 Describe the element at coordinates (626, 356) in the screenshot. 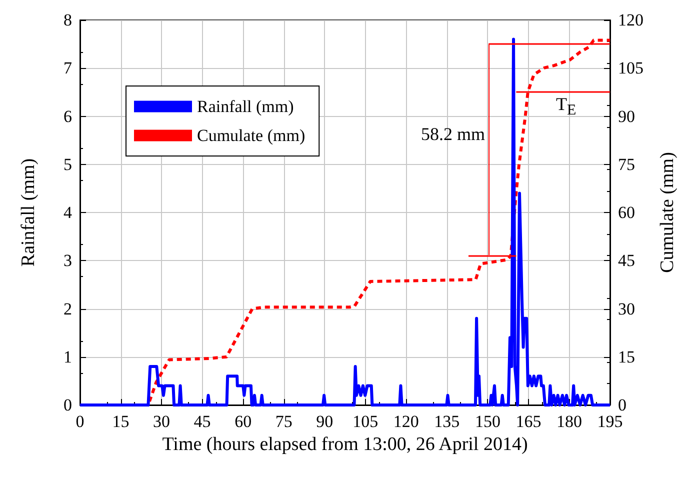

I see `y2-tick-label: 15` at that location.